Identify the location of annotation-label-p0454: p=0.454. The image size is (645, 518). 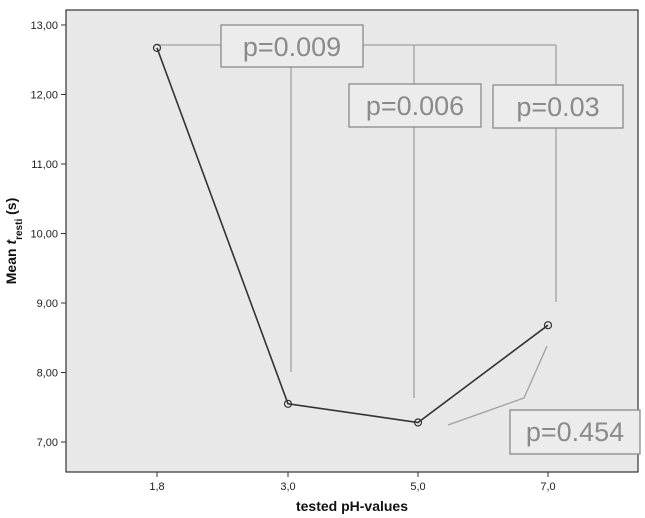
(575, 432).